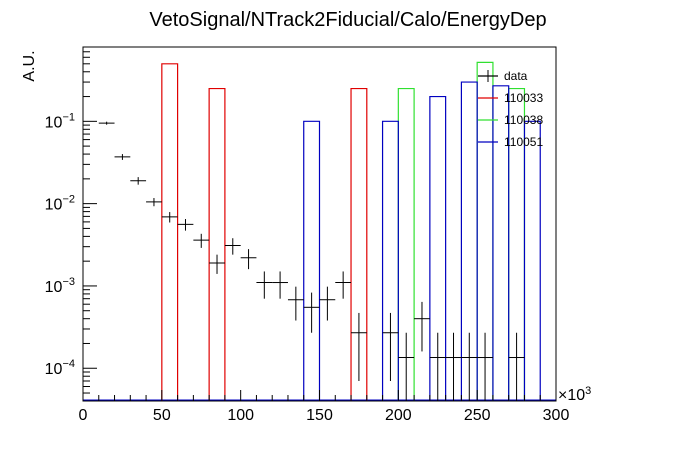  What do you see at coordinates (60, 204) in the screenshot?
I see `y-tick-label: 10⁻²` at bounding box center [60, 204].